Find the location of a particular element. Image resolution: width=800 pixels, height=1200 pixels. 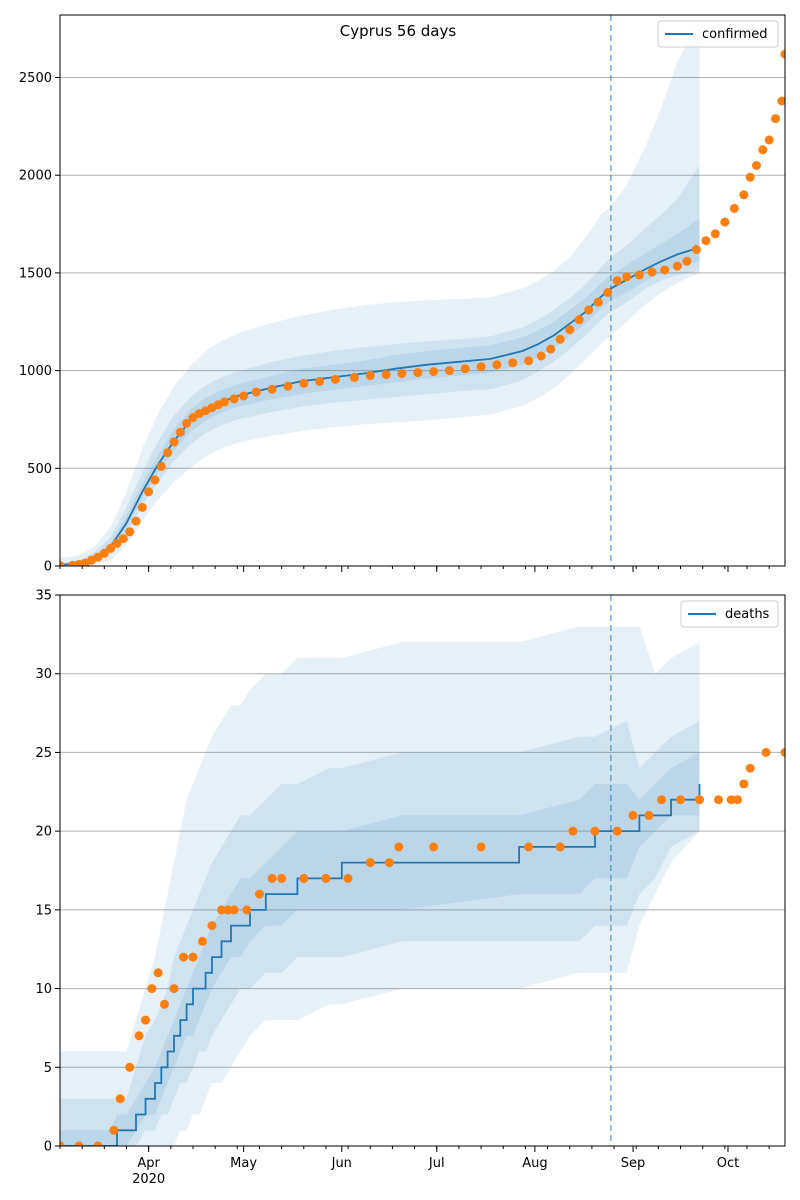

confirmed-legend: confirmed is located at coordinates (718, 34).